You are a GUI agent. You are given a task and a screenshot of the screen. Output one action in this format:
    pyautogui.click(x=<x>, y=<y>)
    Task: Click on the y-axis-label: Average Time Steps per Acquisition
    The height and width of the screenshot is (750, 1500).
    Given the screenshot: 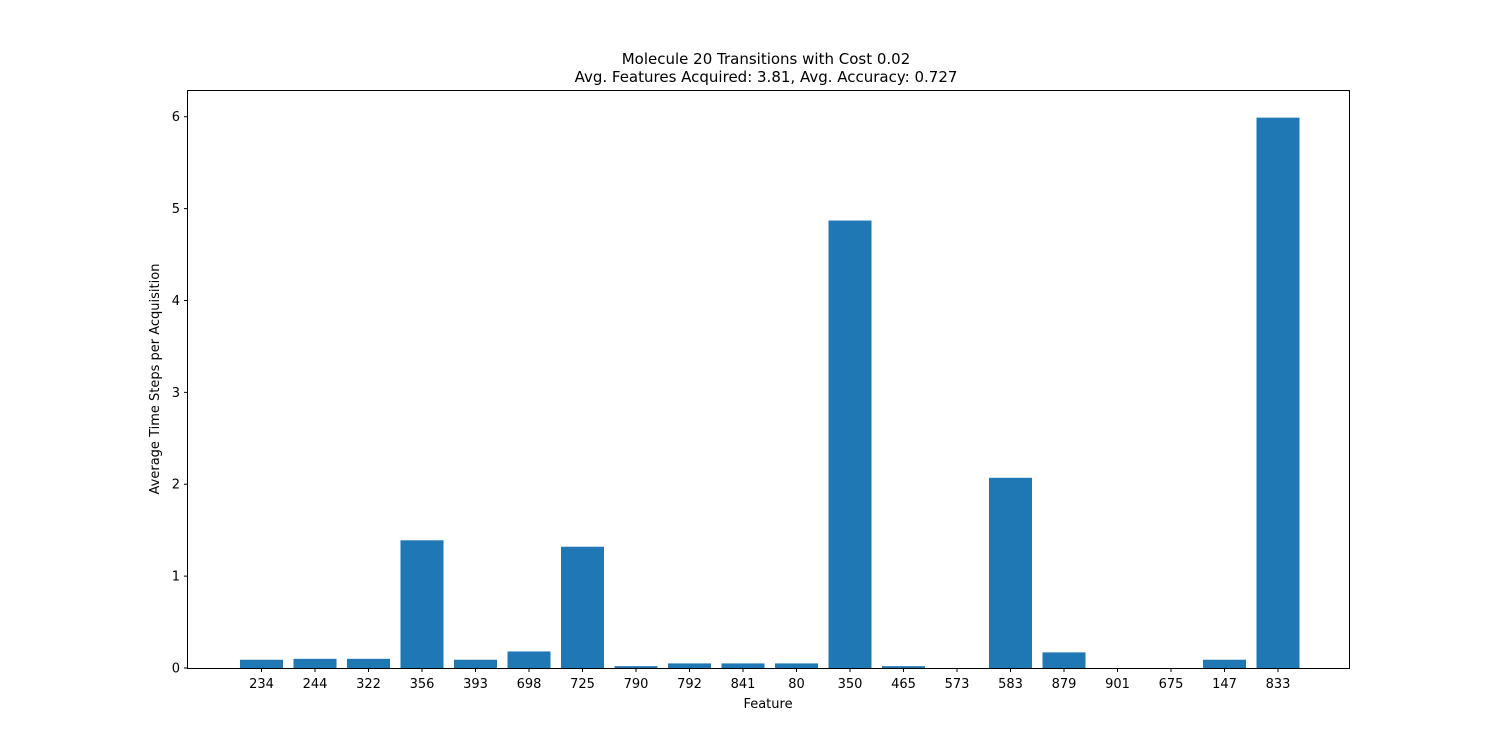 What is the action you would take?
    pyautogui.click(x=155, y=379)
    